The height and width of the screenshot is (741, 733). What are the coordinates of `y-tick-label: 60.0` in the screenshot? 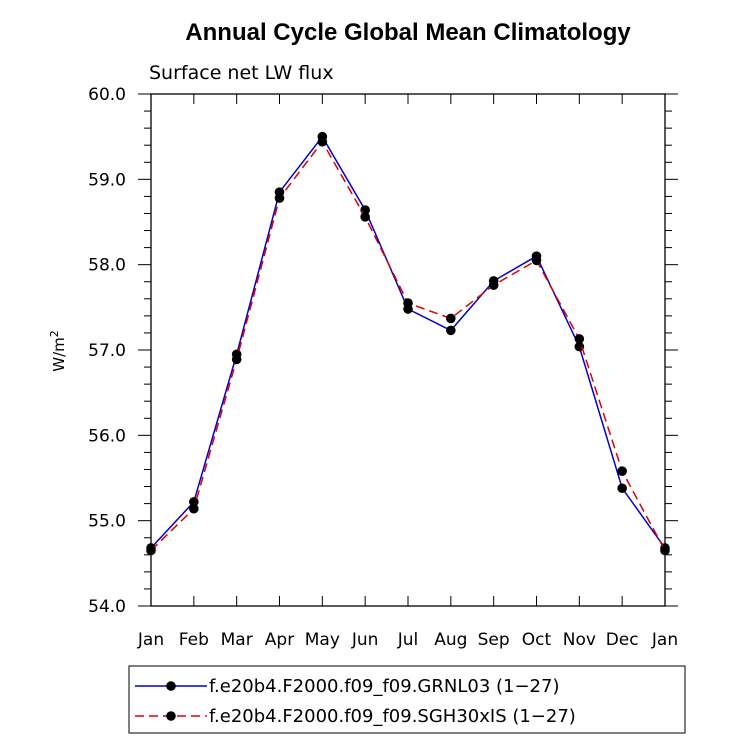 It's located at (107, 95).